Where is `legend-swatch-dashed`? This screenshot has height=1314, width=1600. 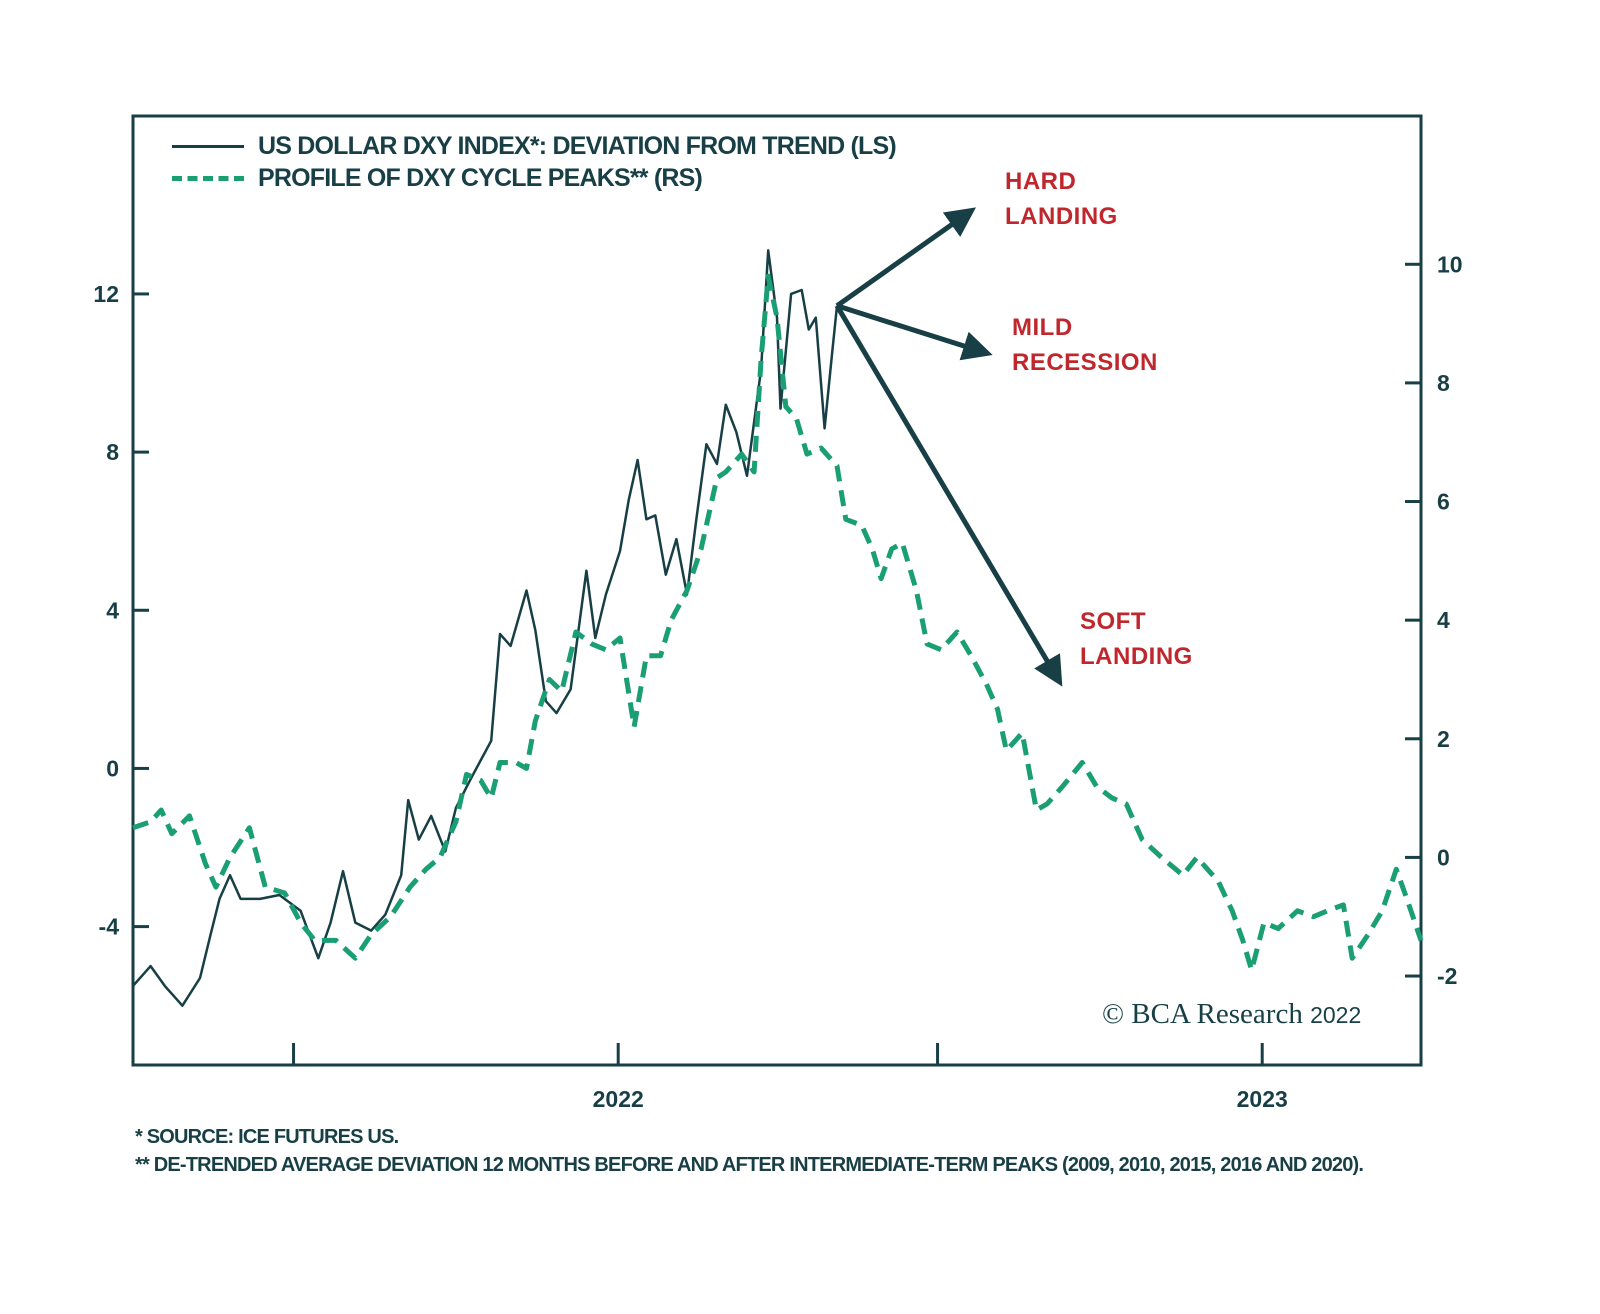 legend-swatch-dashed is located at coordinates (208, 178).